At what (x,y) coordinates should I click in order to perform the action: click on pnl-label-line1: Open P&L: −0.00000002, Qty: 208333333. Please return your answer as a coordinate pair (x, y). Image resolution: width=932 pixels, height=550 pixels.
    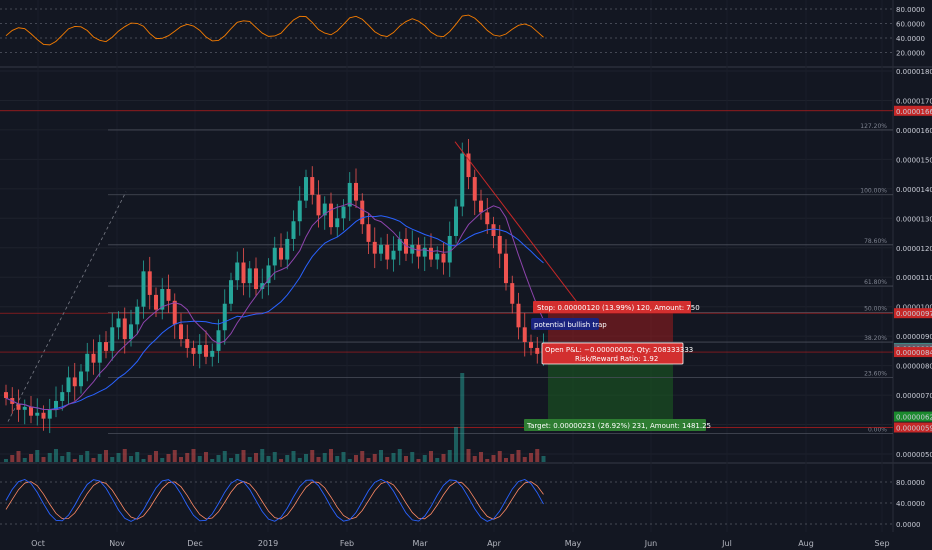
    Looking at the image, I should click on (619, 350).